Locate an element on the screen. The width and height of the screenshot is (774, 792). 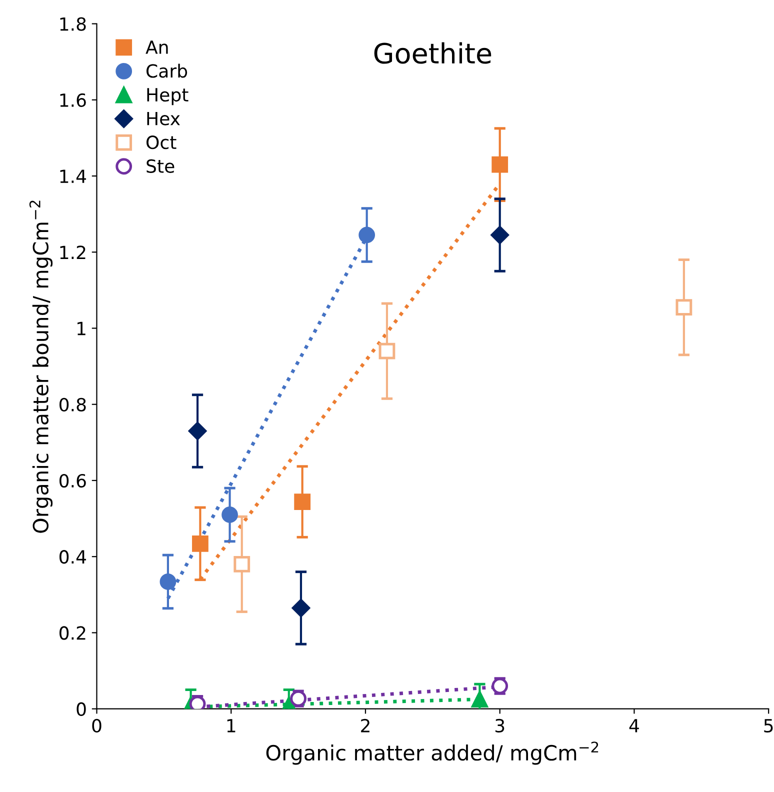
y-tick-label: 0.6 is located at coordinates (73, 481).